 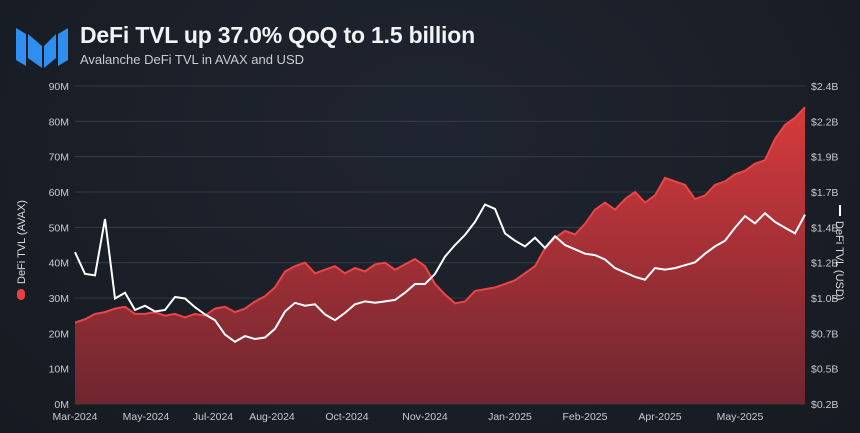 What do you see at coordinates (59, 299) in the screenshot?
I see `left-tick-label: 30M` at bounding box center [59, 299].